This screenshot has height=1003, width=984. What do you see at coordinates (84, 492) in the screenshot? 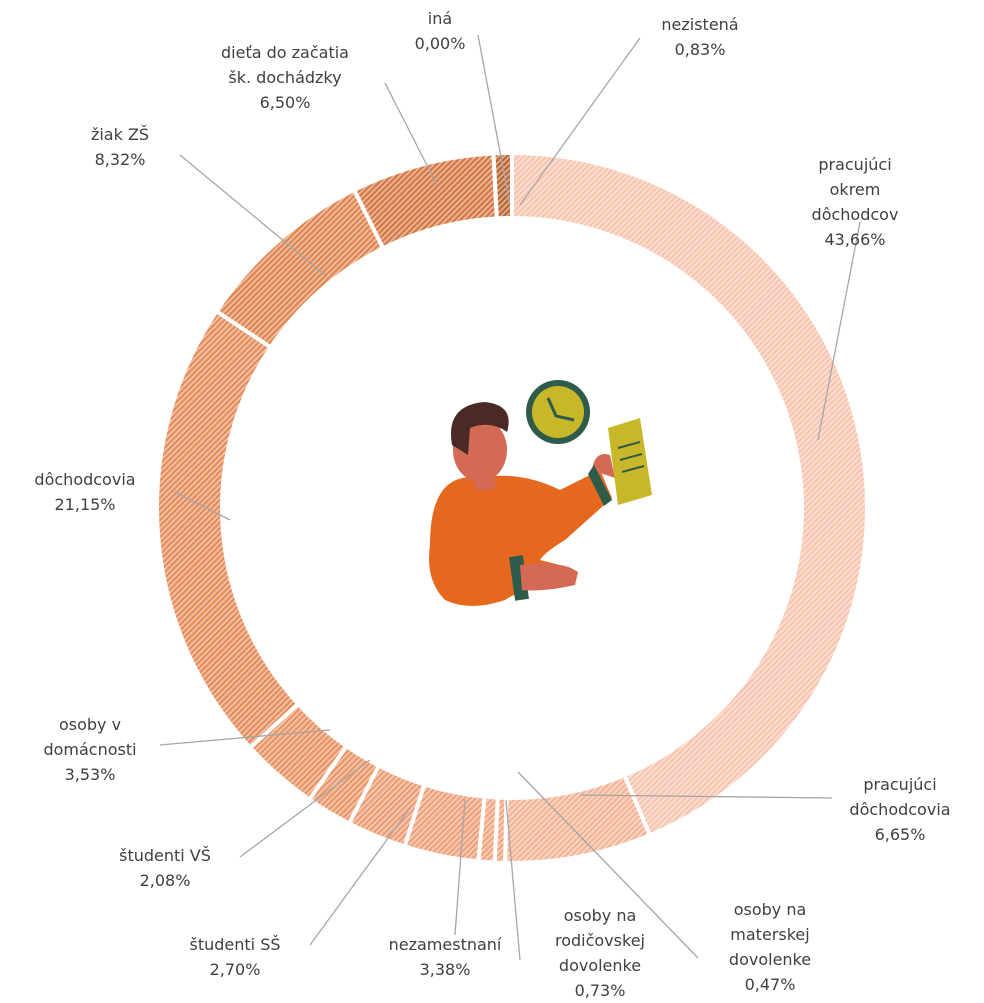
I see `data-label: dôchodcovia 21,15%` at bounding box center [84, 492].